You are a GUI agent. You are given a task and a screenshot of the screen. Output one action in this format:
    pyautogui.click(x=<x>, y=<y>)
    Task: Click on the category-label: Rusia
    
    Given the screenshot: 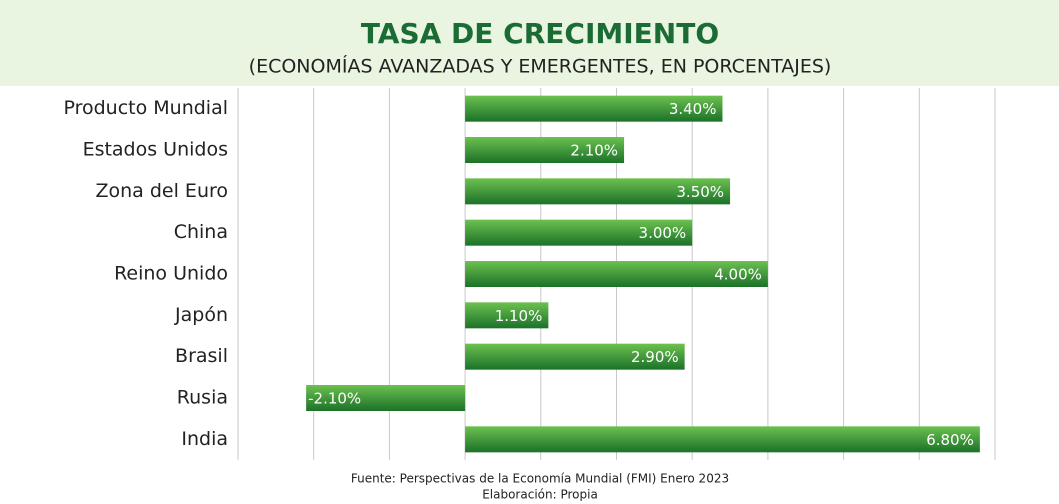 What is the action you would take?
    pyautogui.click(x=202, y=398)
    